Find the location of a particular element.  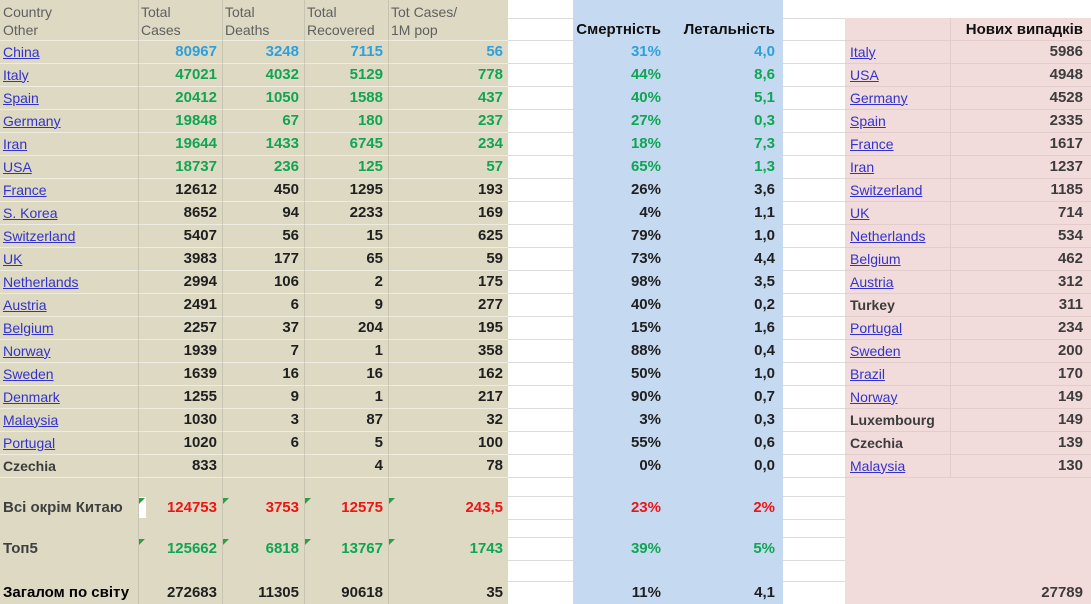

country-link: China is located at coordinates (21, 51).